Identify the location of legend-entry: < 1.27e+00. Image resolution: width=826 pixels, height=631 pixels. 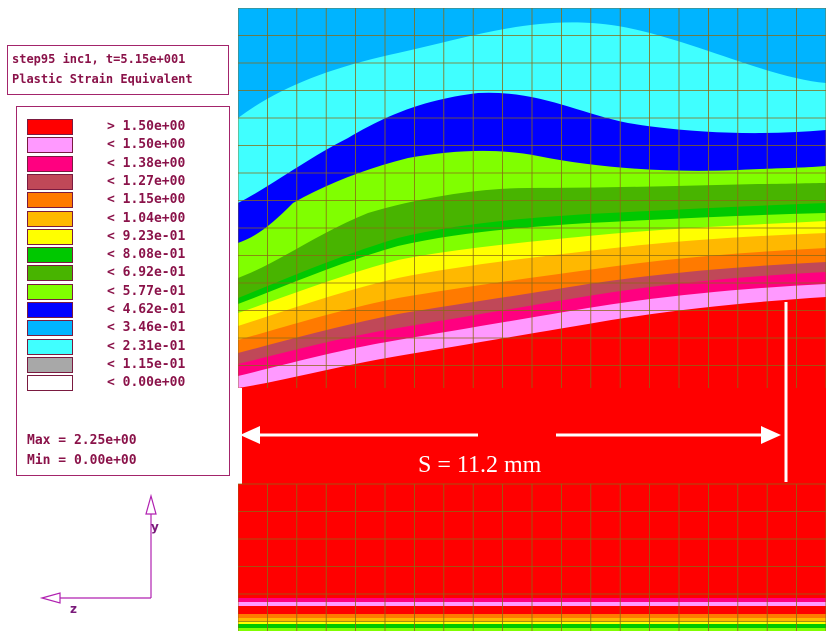
(127, 181).